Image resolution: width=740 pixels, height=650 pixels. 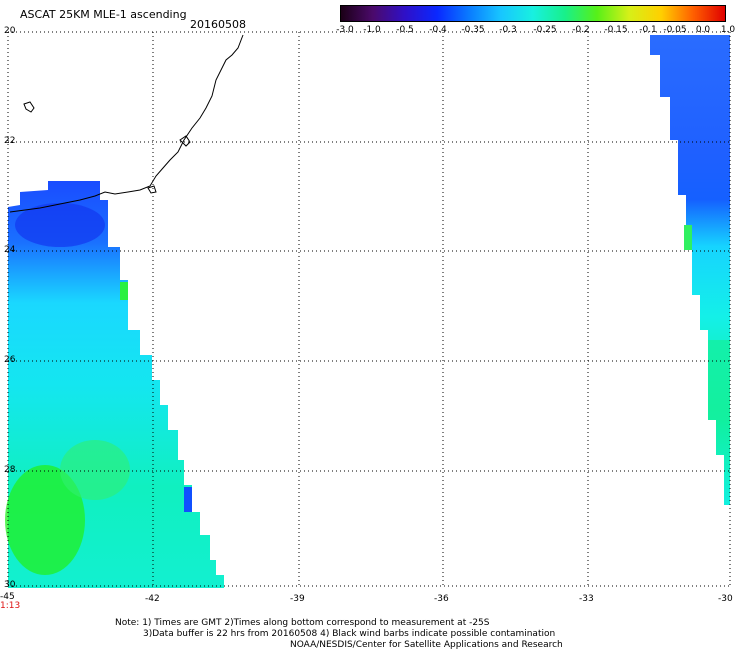 I want to click on colorbar-label: -3.0, so click(x=345, y=30).